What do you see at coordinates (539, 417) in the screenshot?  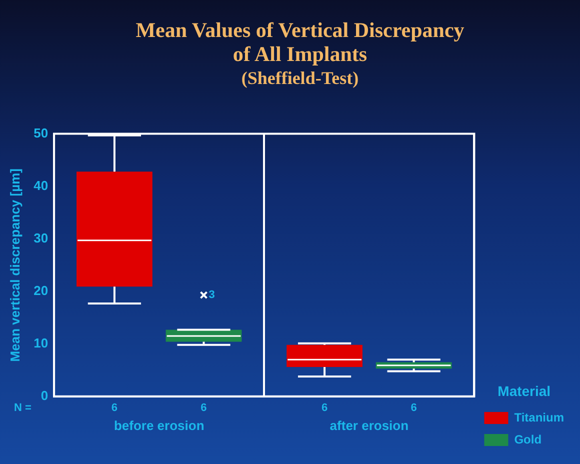 I see `legend-label: Titanium` at bounding box center [539, 417].